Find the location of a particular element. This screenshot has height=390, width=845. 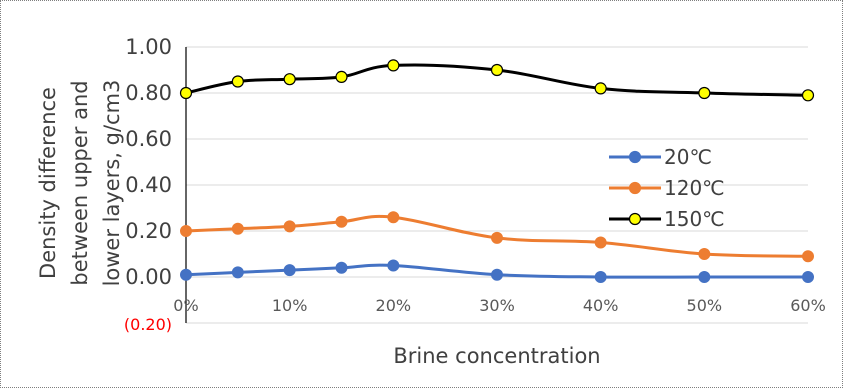

x-tick-label: 50% is located at coordinates (705, 305).